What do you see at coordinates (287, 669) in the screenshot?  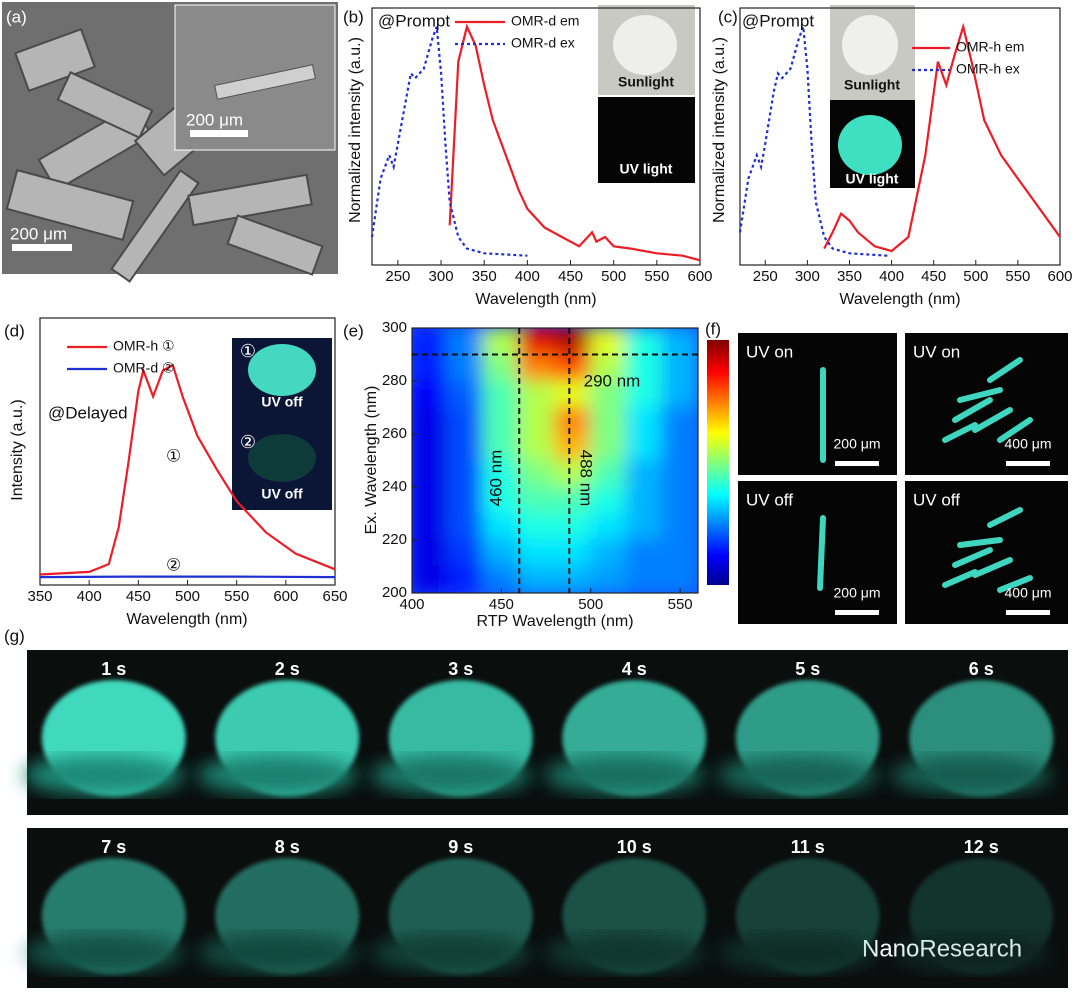 I see `time-label: 2 s` at bounding box center [287, 669].